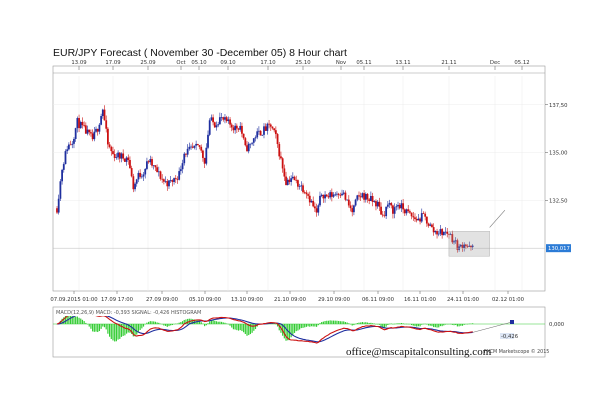 This screenshot has height=404, width=600. I want to click on macd-layer, so click(285, 327).